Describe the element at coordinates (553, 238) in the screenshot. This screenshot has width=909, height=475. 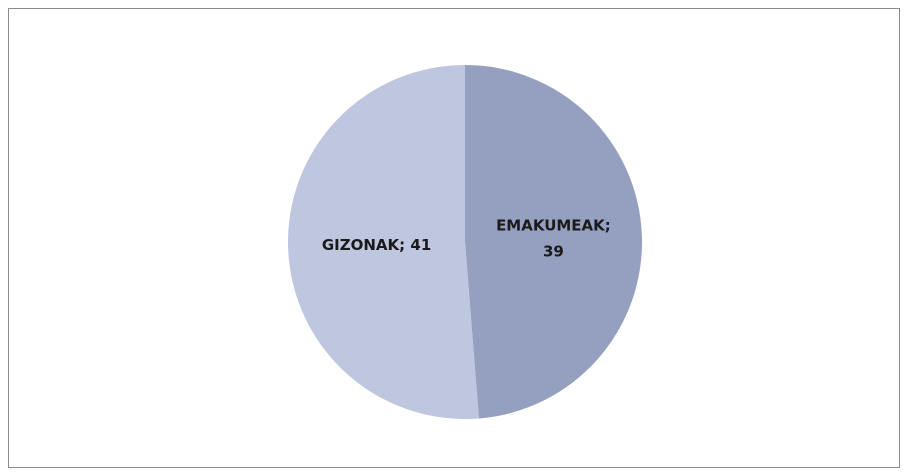
I see `data-label: EMAKUMEAK; 39` at that location.